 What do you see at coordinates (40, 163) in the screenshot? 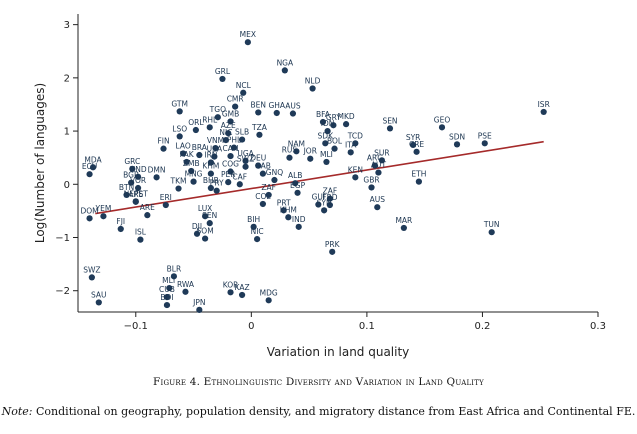
I see `y-axis-label: Log(Number of languages)` at bounding box center [40, 163].